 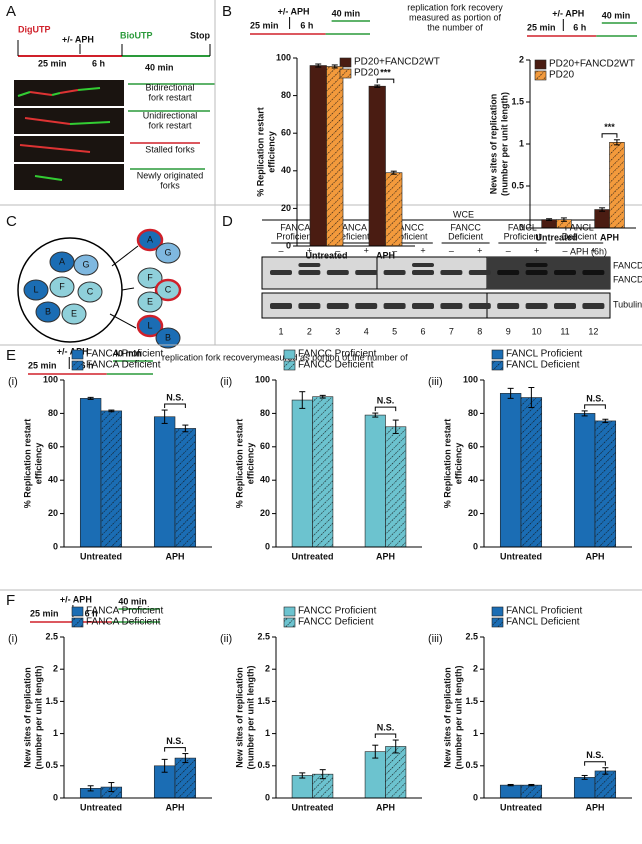 What do you see at coordinates (11, 355) in the screenshot?
I see `panel-label: E` at bounding box center [11, 355].